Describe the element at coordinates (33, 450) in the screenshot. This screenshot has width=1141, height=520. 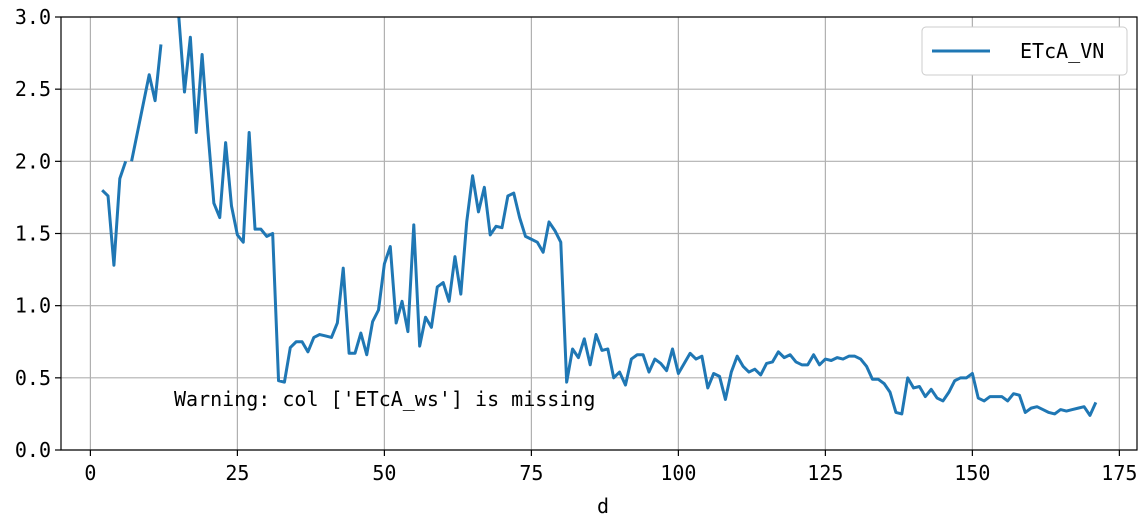
I see `y-tick-label: 0.0` at that location.